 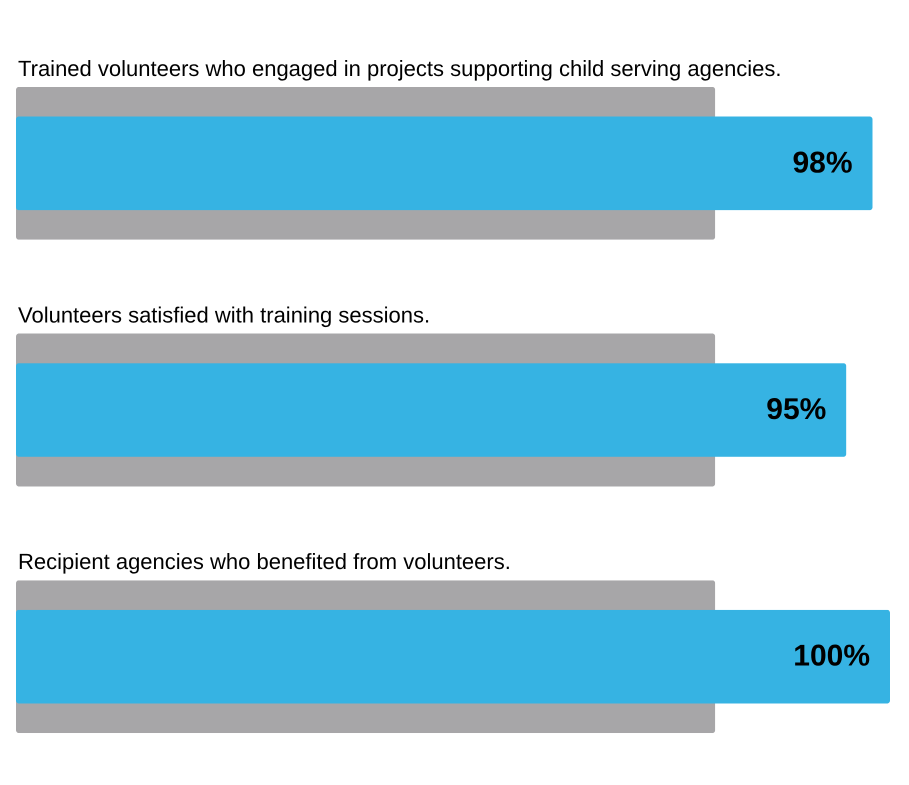 What do you see at coordinates (400, 68) in the screenshot?
I see `y-tick-label: Trained volunteers who engaged in projects supporting child serving agencies.` at bounding box center [400, 68].